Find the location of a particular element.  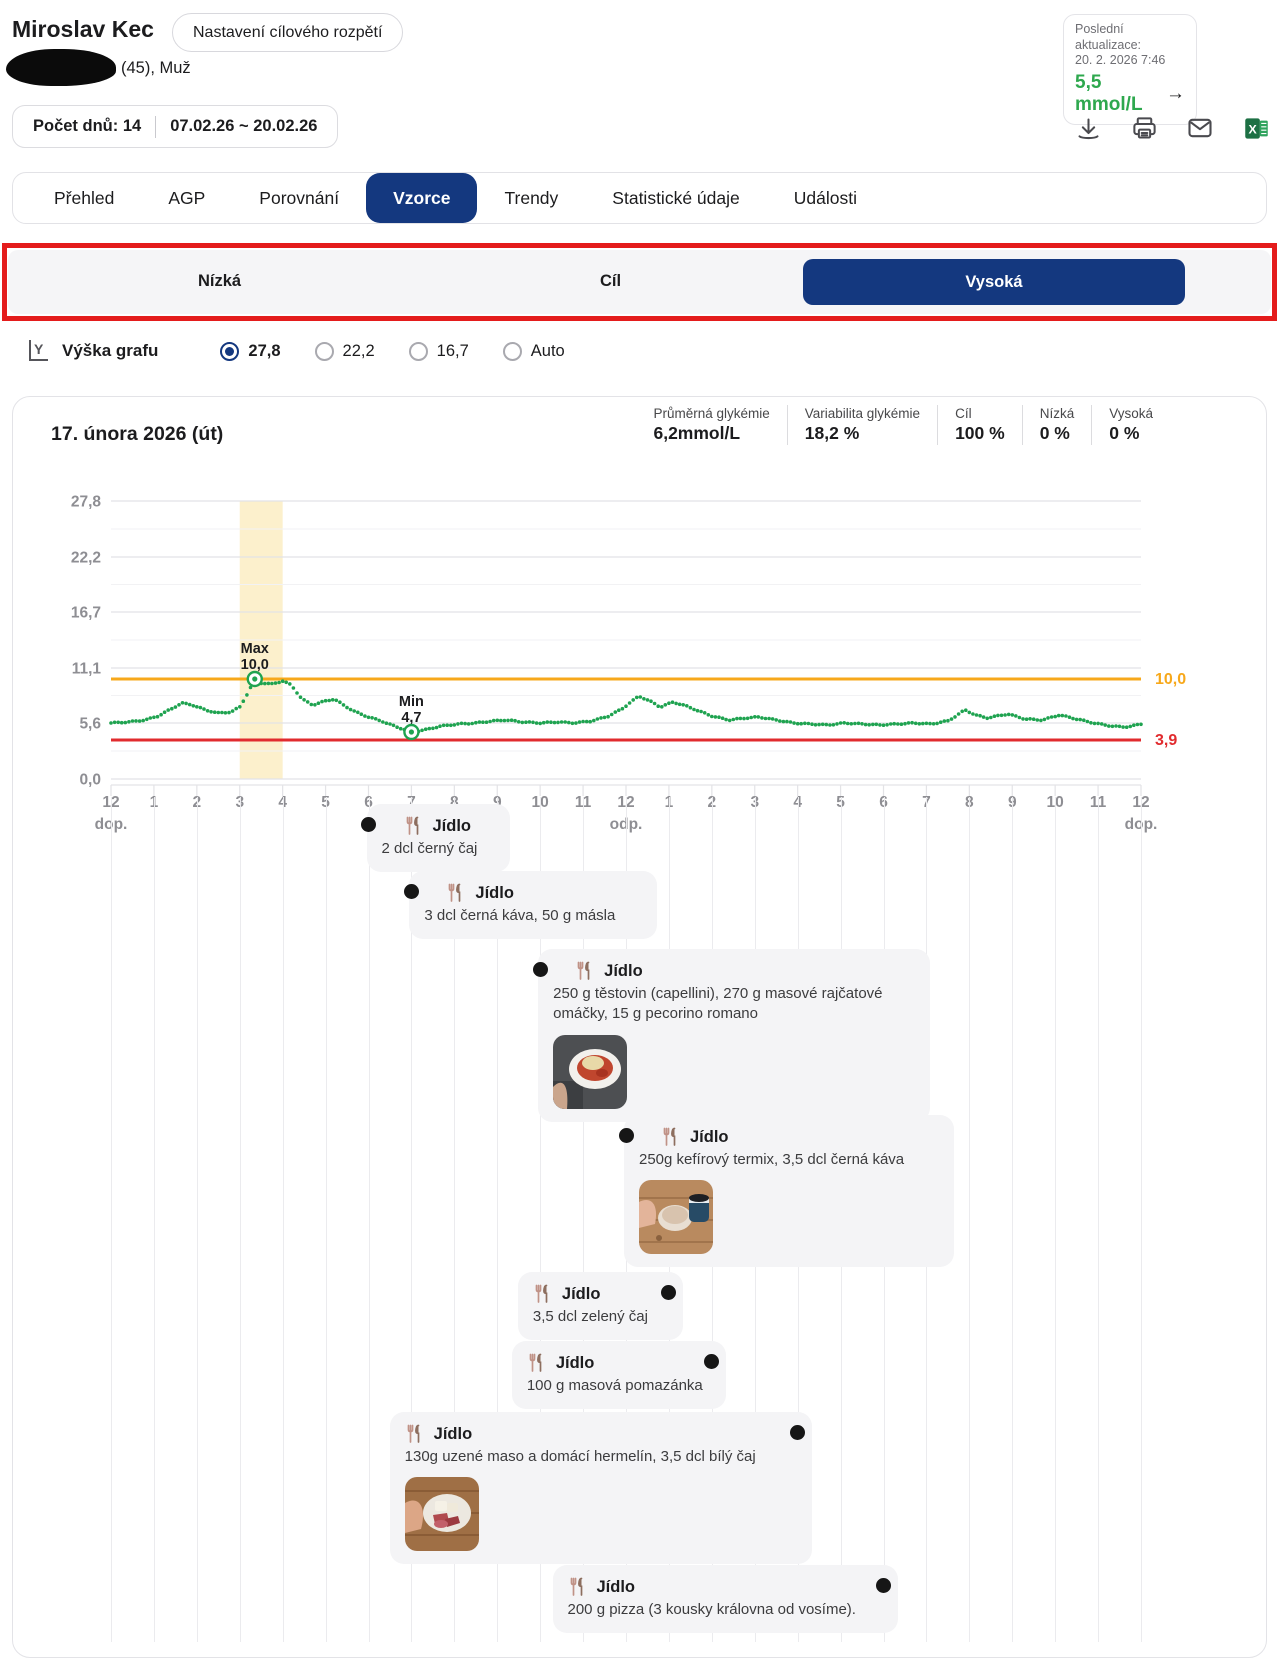

svg-text: Y is located at coordinates (39, 349).